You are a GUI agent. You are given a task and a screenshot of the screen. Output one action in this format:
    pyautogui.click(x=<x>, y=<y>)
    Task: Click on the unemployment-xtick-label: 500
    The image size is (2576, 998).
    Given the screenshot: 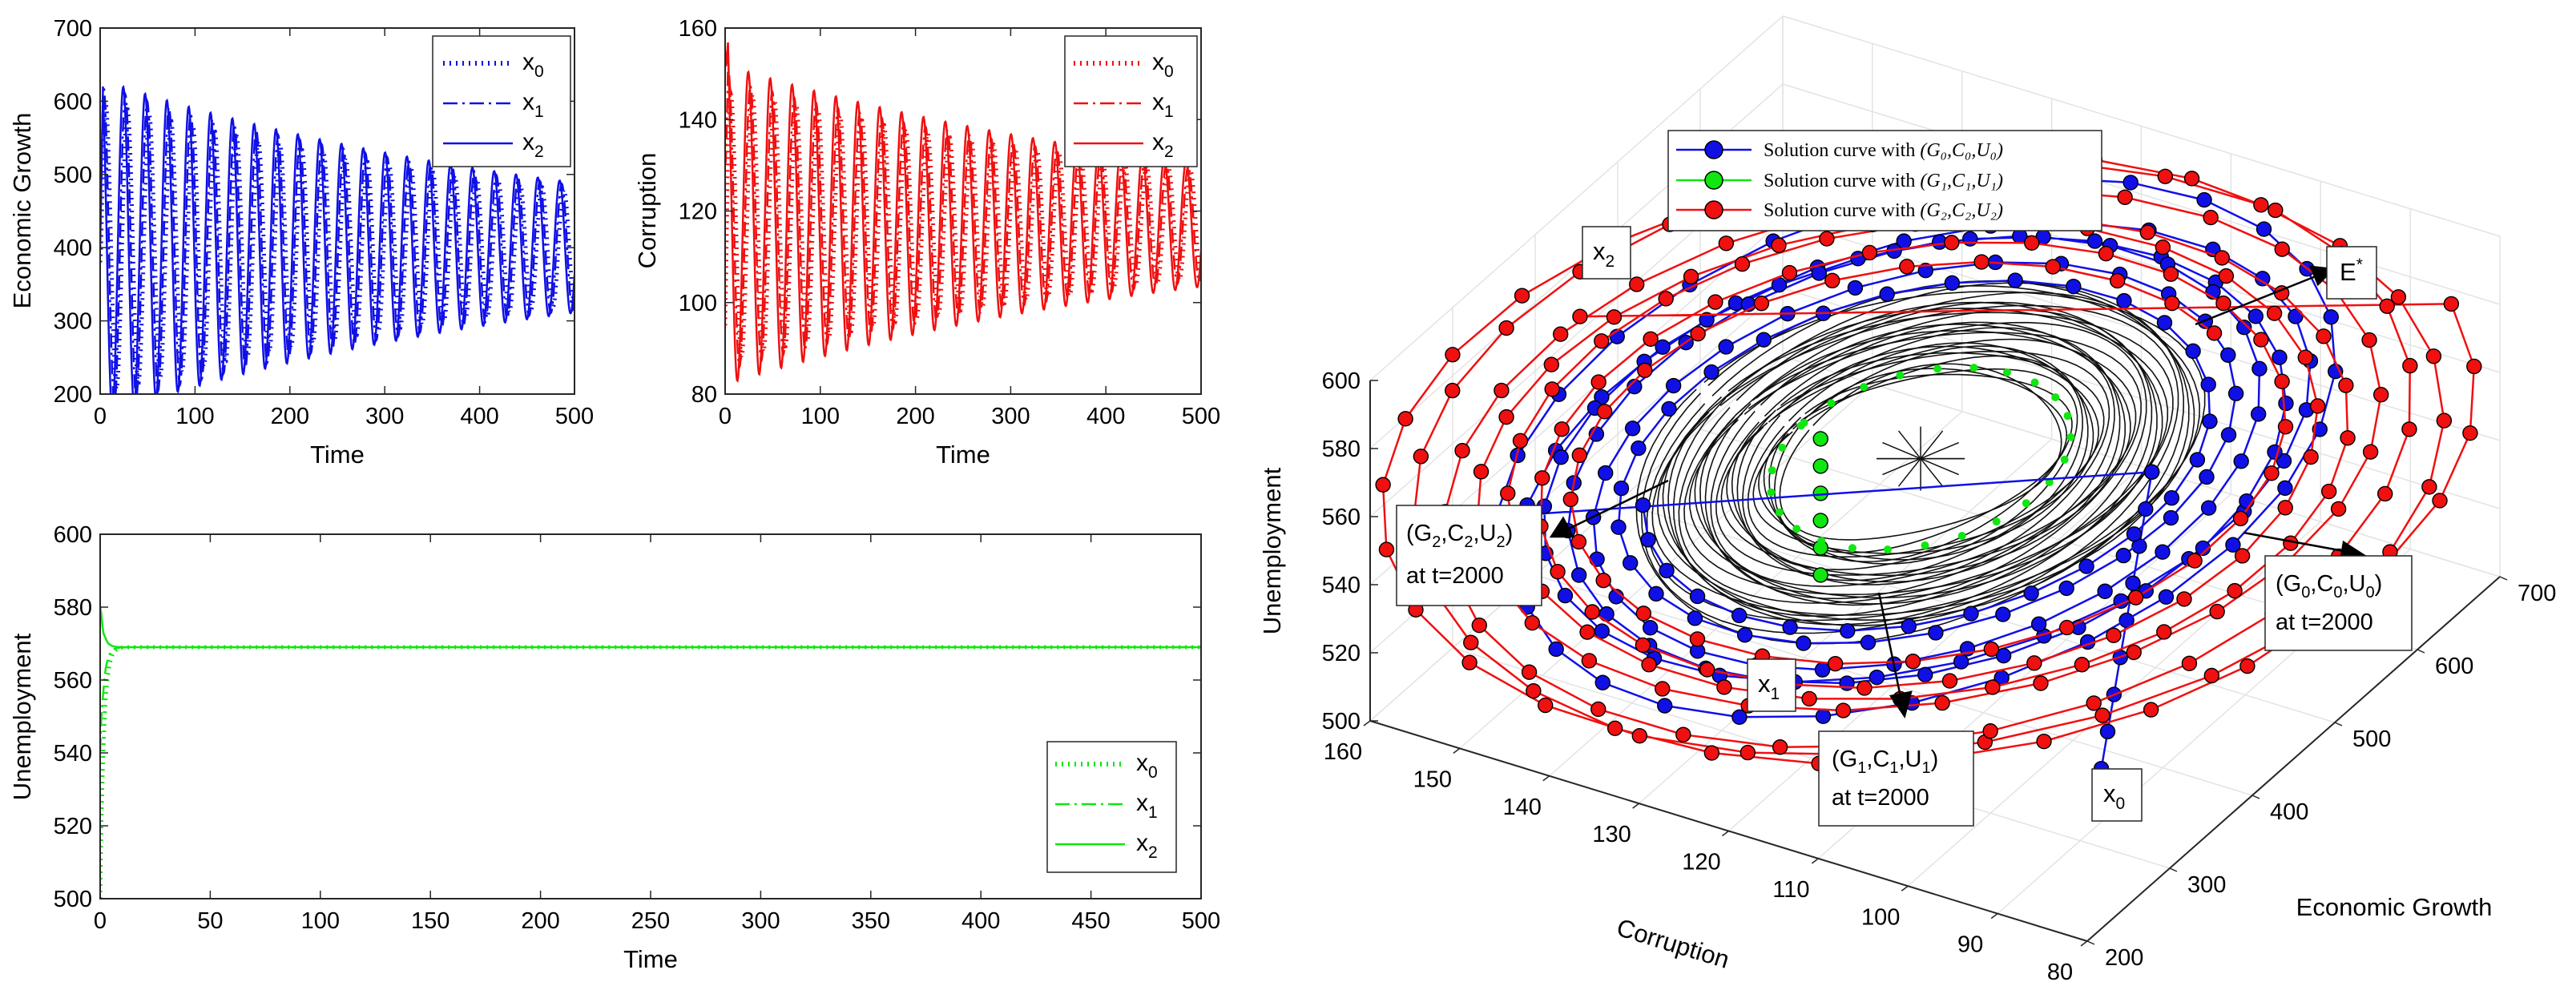 What is the action you would take?
    pyautogui.click(x=1201, y=921)
    